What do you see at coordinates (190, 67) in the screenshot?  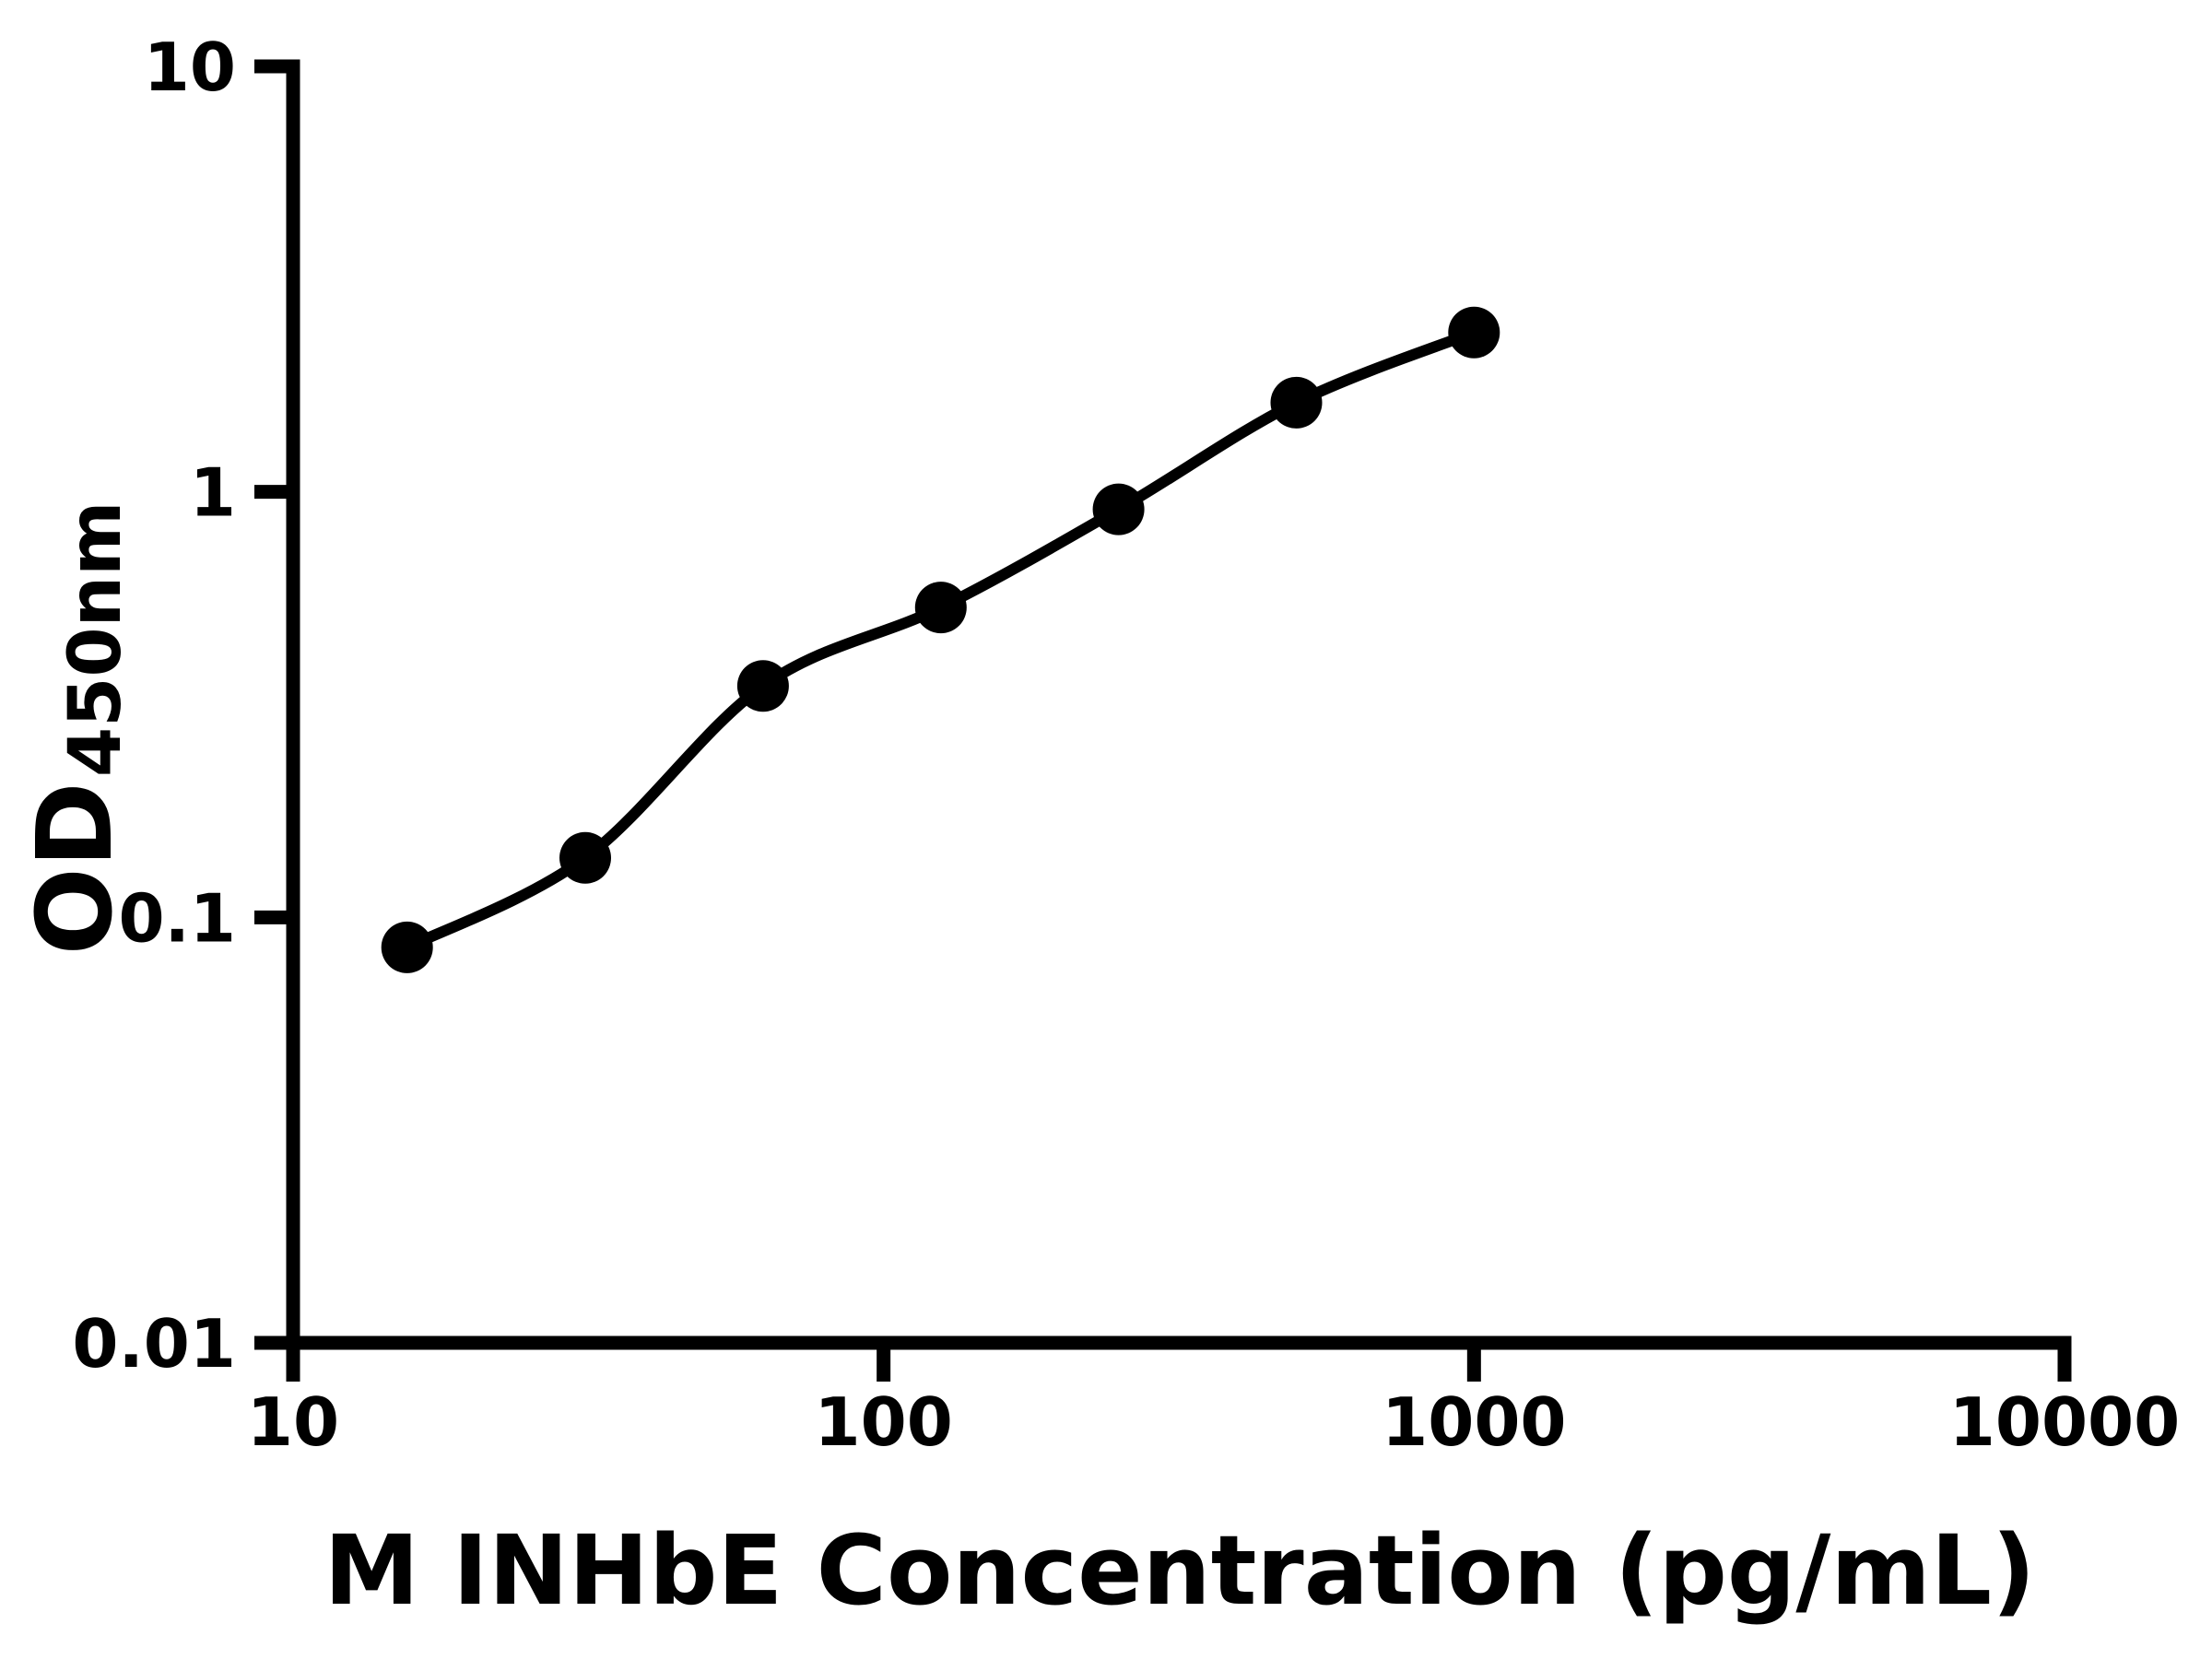 I see `y-tick-label: 10` at bounding box center [190, 67].